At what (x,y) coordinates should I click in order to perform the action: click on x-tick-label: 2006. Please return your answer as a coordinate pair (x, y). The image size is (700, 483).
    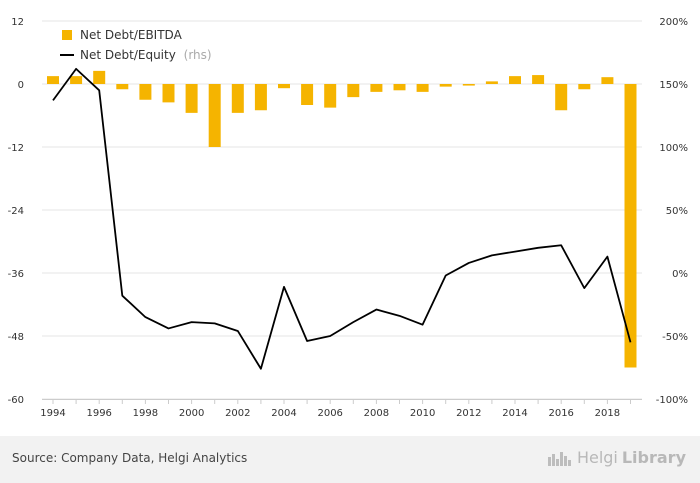
    Looking at the image, I should click on (329, 413).